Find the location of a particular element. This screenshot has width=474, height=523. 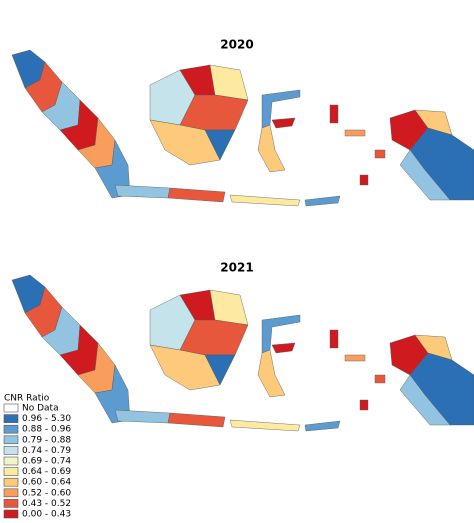

legend-label: 0.43 - 0.52 is located at coordinates (46, 504).